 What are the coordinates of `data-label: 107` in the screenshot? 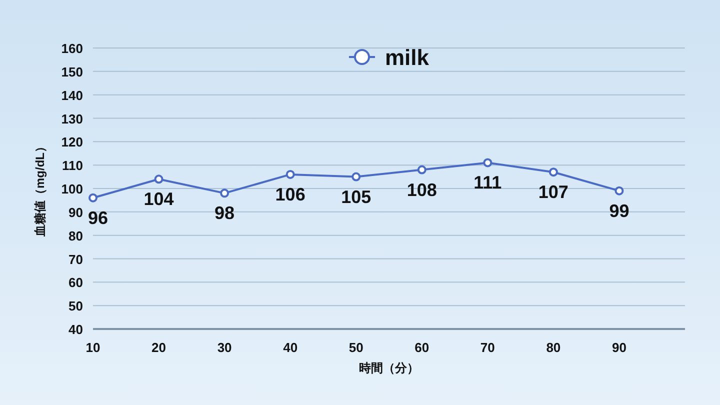 It's located at (553, 192).